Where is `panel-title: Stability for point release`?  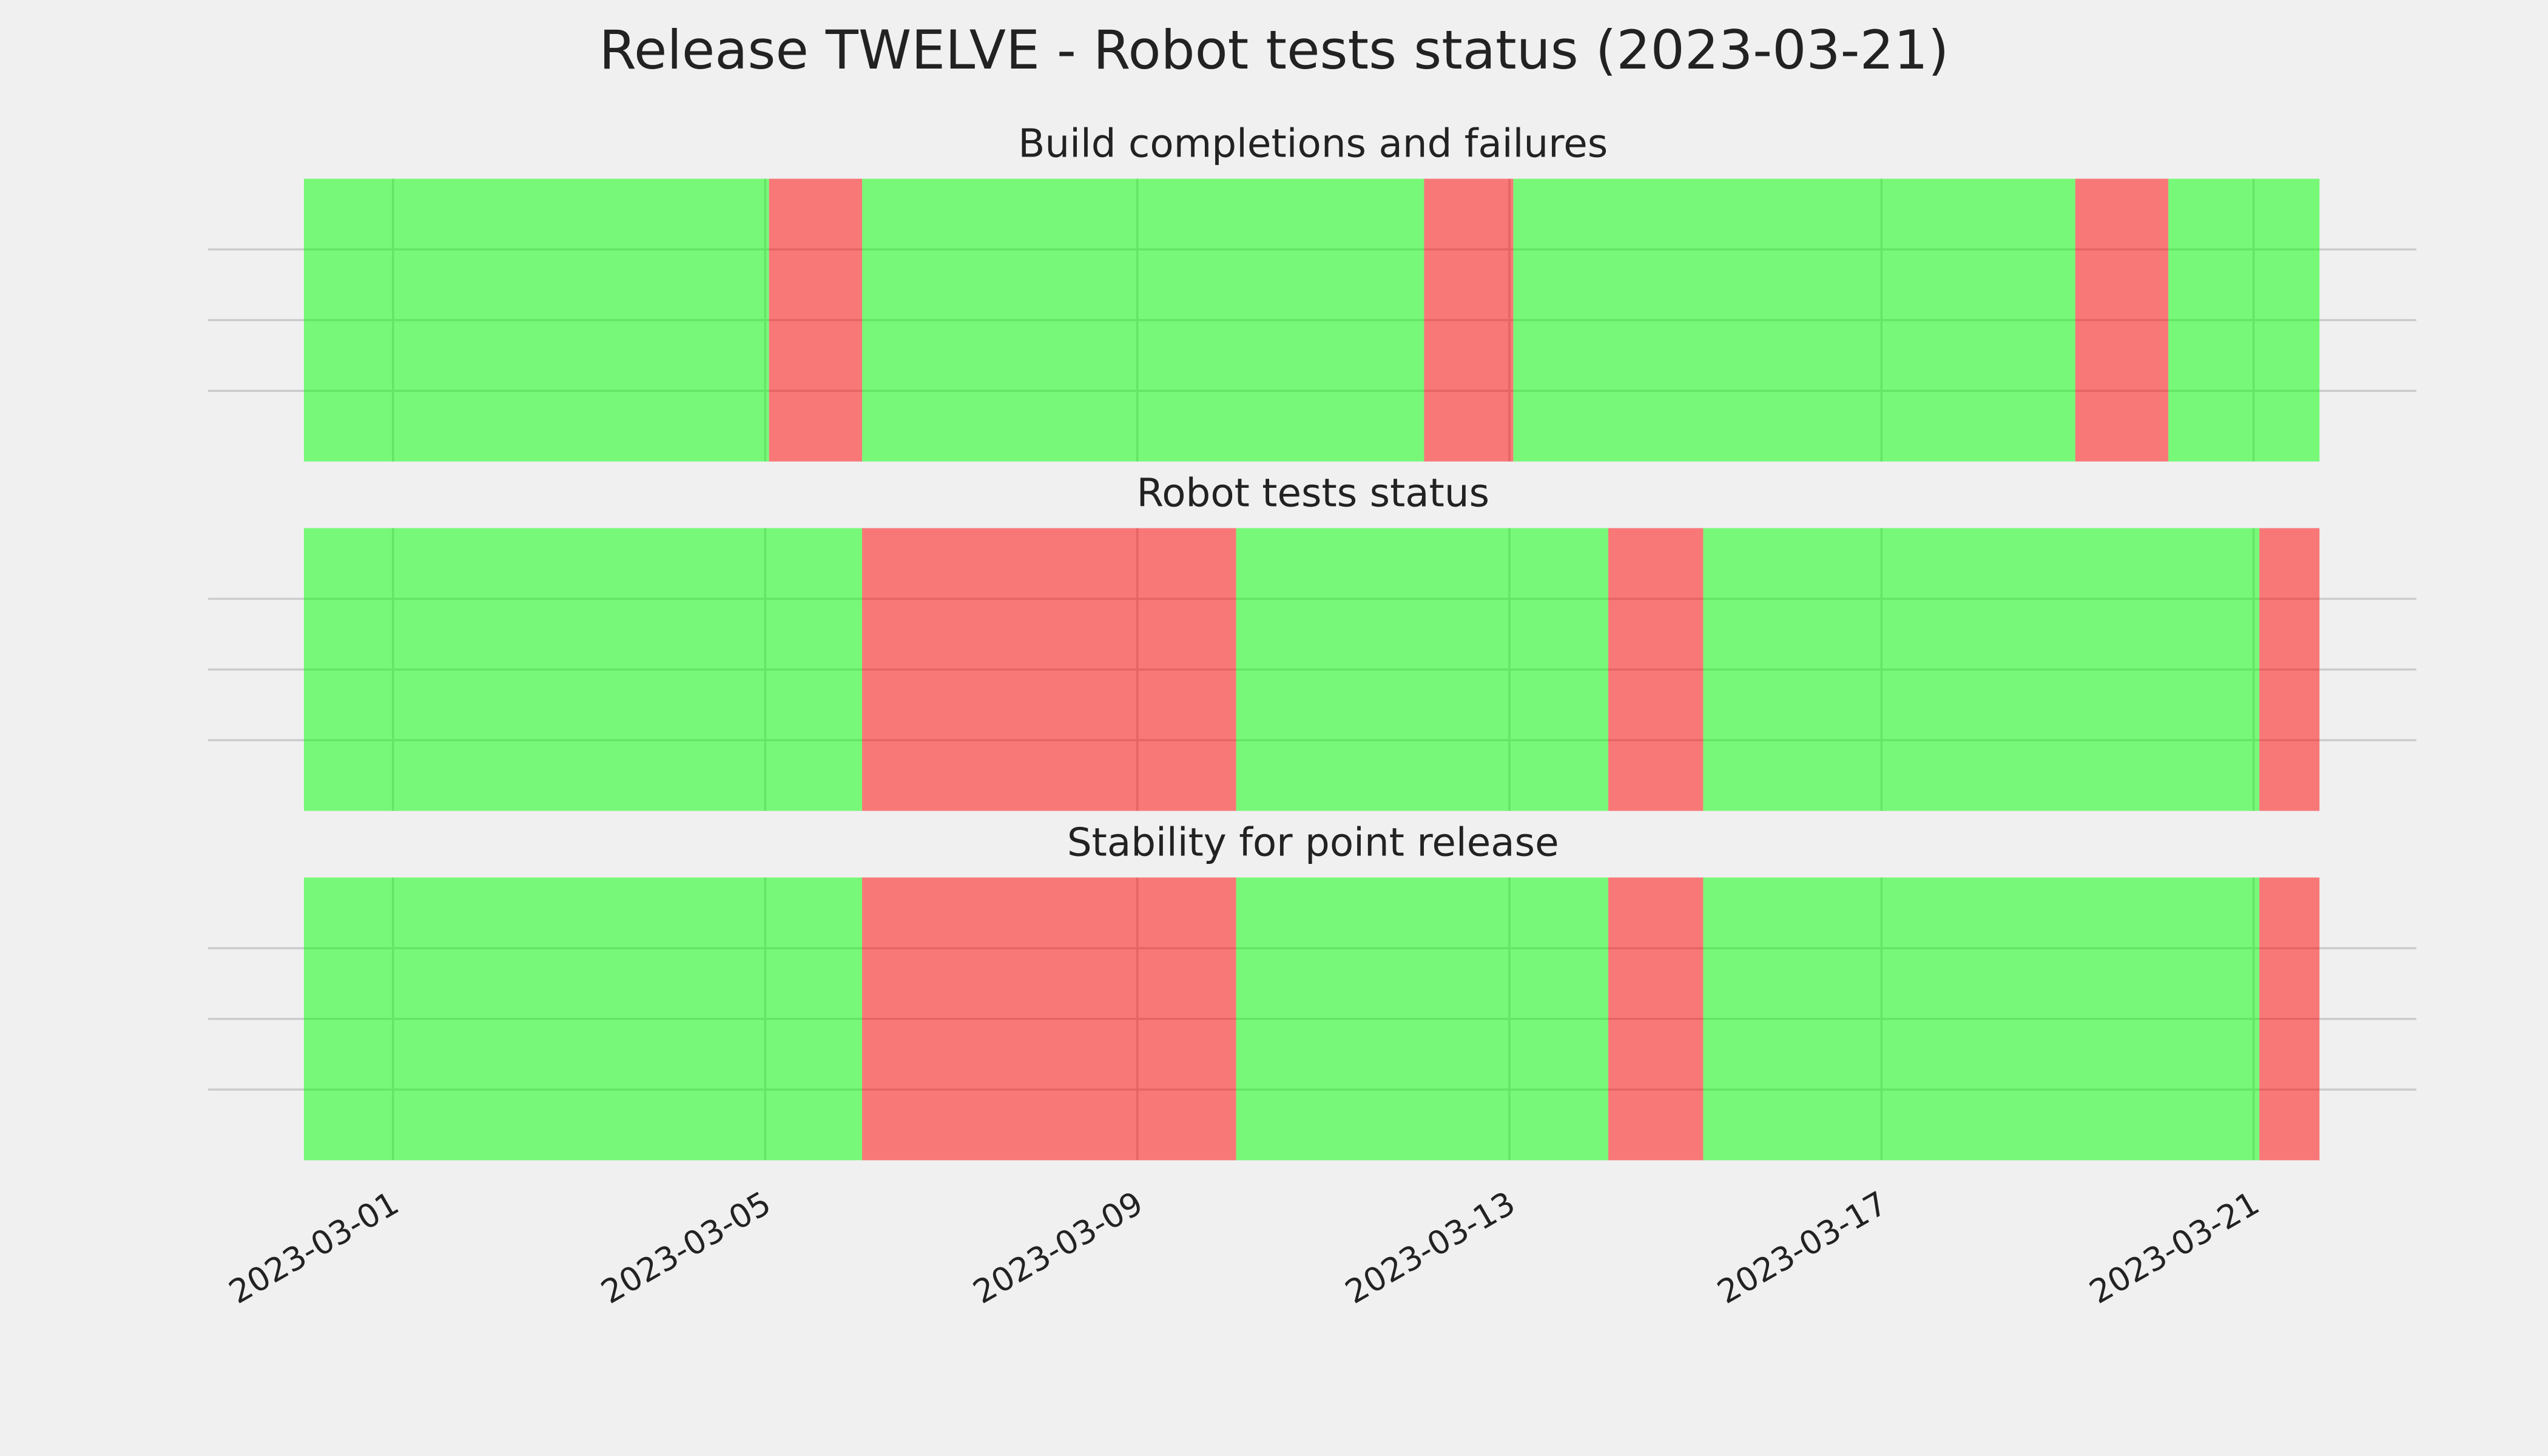
panel-title: Stability for point release is located at coordinates (1313, 842).